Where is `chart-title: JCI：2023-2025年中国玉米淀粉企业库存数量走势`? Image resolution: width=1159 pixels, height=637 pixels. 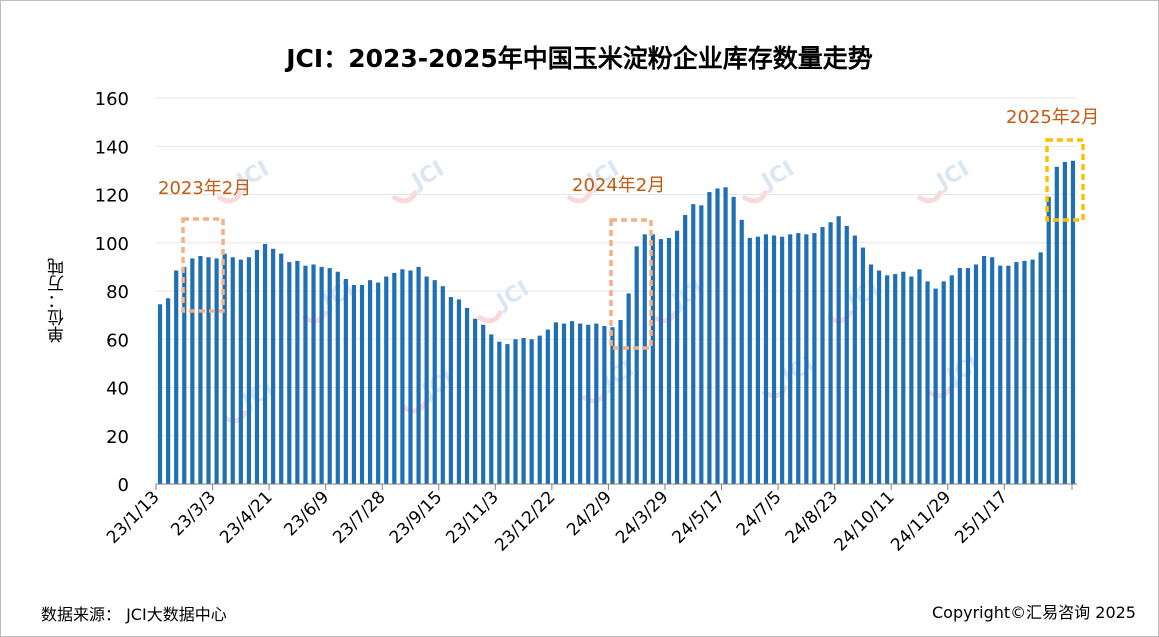 chart-title: JCI：2023-2025年中国玉米淀粉企业库存数量走势 is located at coordinates (579, 58).